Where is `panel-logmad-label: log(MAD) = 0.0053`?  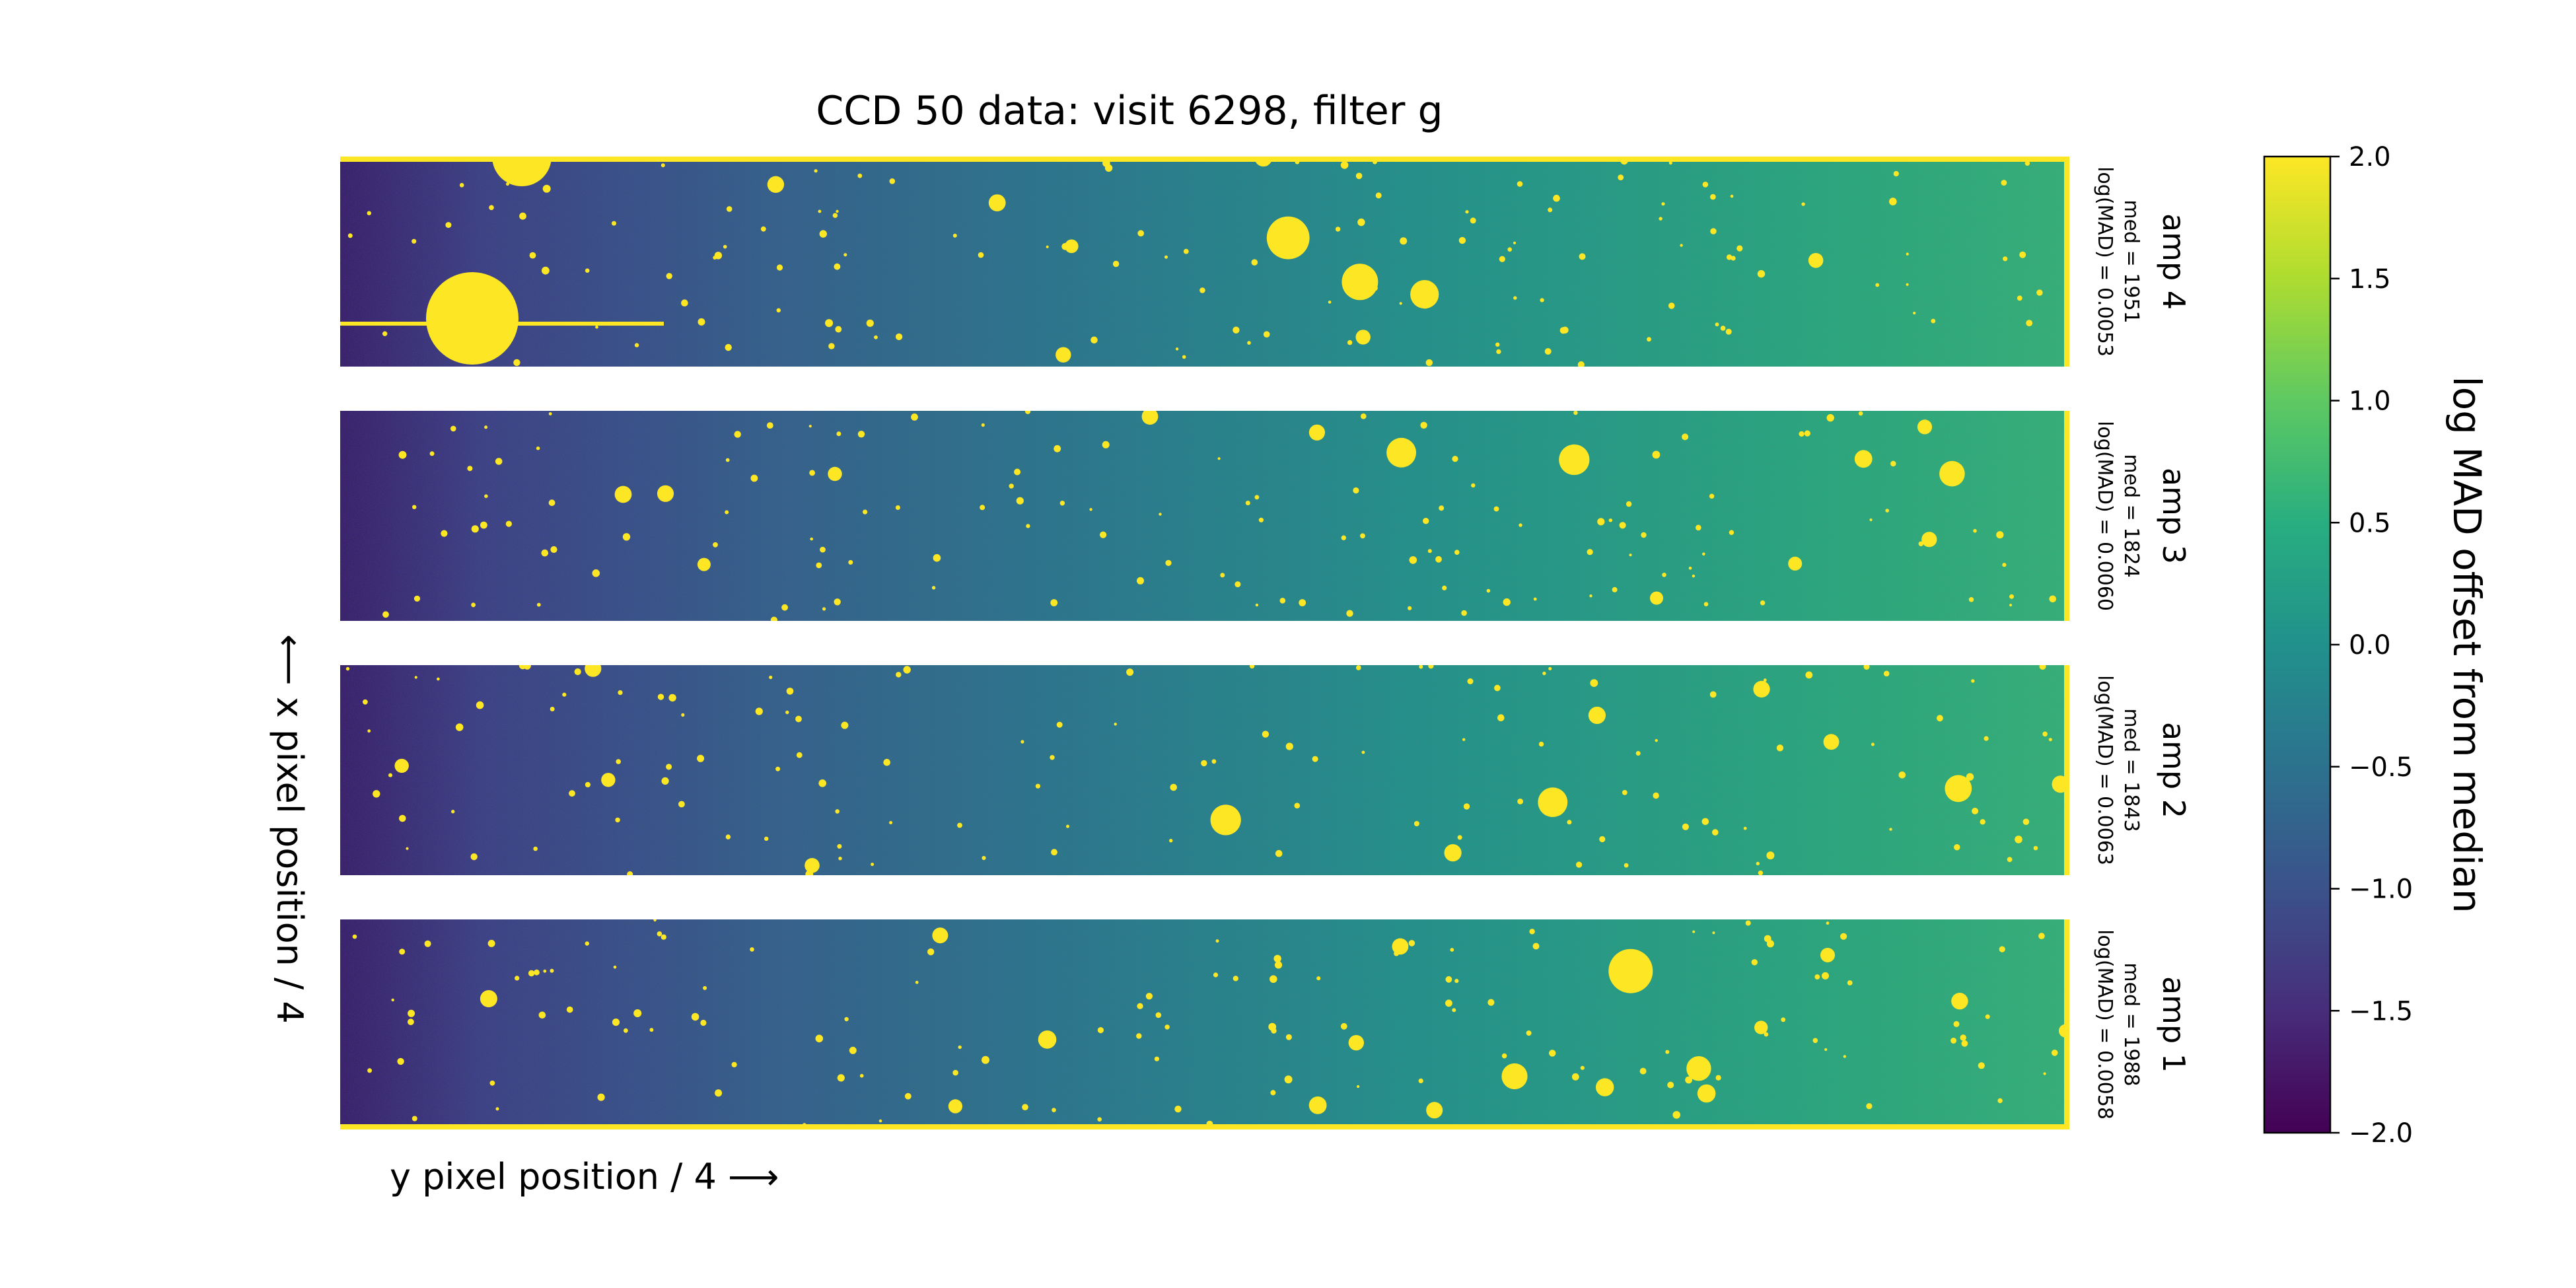
panel-logmad-label: log(MAD) = 0.0053 is located at coordinates (2104, 261).